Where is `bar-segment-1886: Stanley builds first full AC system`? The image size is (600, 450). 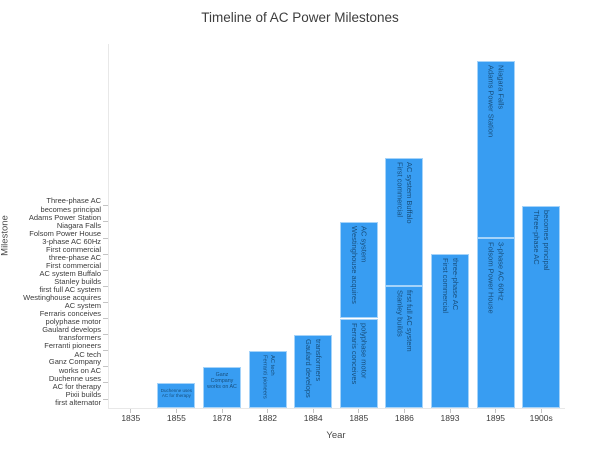
bar-segment-1886: Stanley builds first full AC system is located at coordinates (404, 347).